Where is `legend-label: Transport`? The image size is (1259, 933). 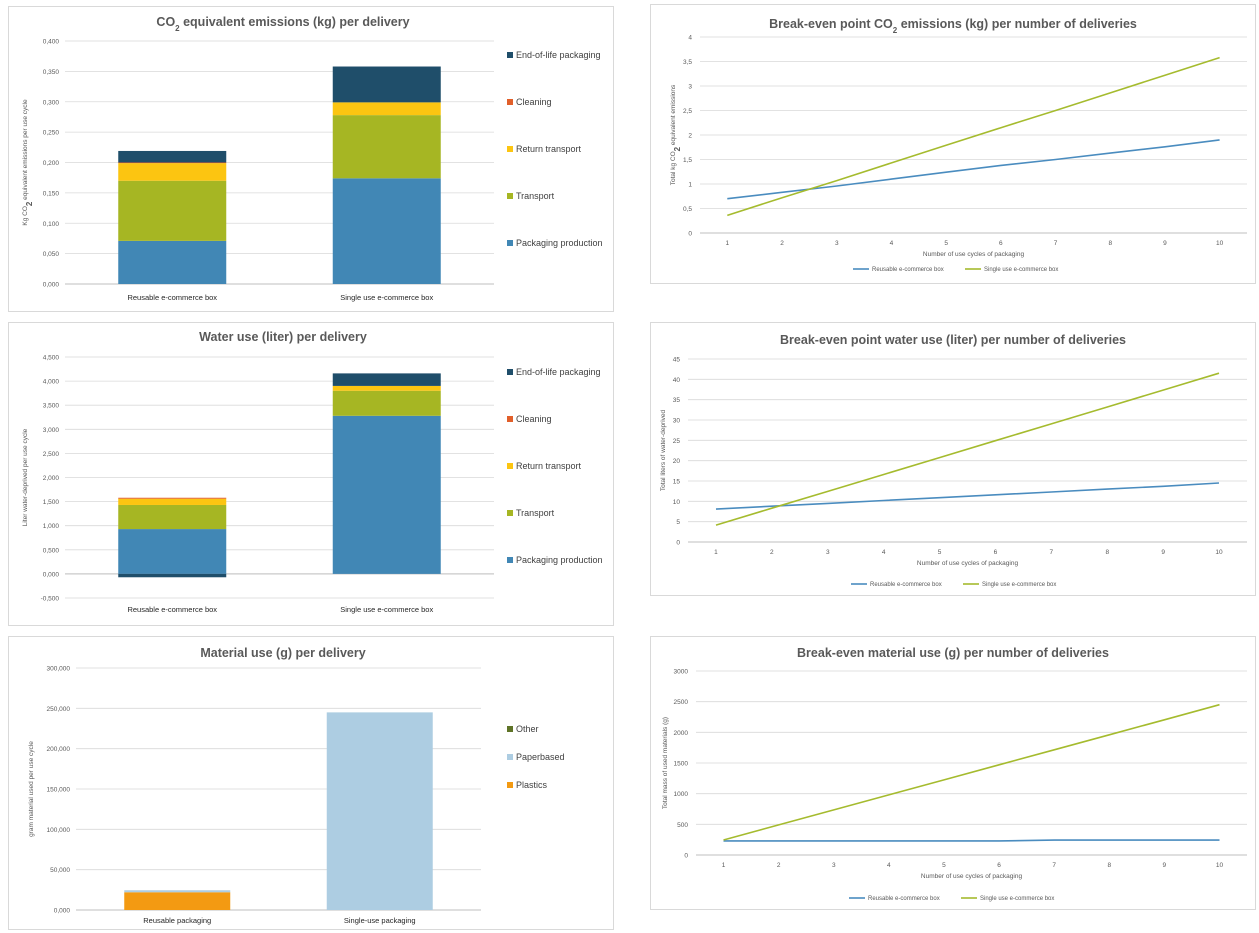 legend-label: Transport is located at coordinates (535, 196).